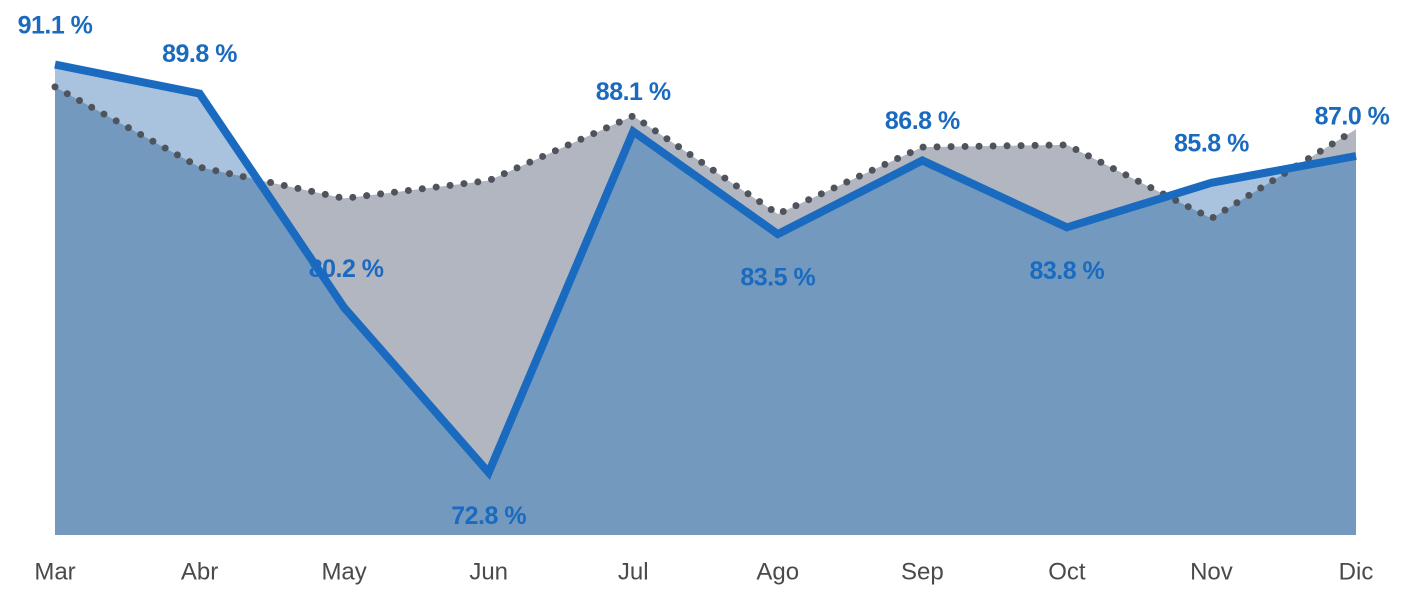  What do you see at coordinates (1066, 271) in the screenshot?
I see `data-label: 83.8 %` at bounding box center [1066, 271].